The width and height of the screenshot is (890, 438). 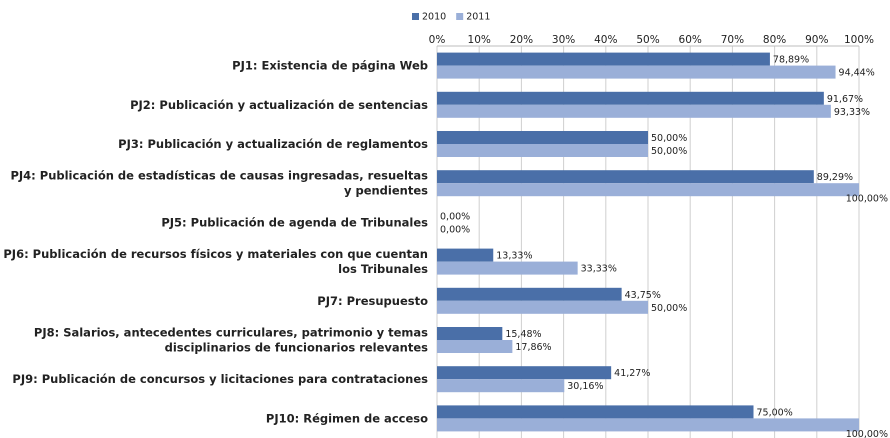 I want to click on category-label: PJ10: Régimen de acceso, so click(x=347, y=418).